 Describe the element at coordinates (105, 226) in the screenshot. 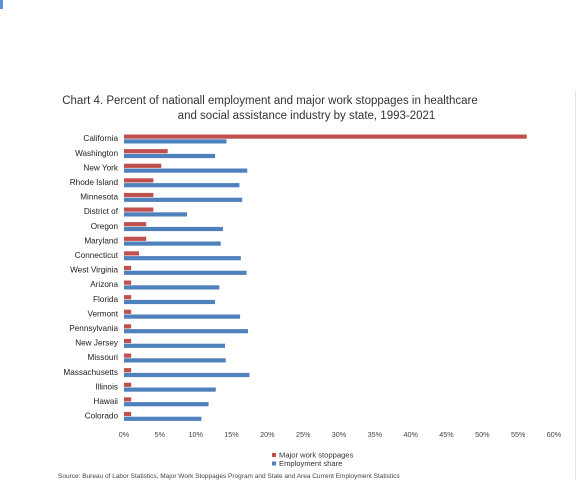

I see `category-label: Oregon` at that location.